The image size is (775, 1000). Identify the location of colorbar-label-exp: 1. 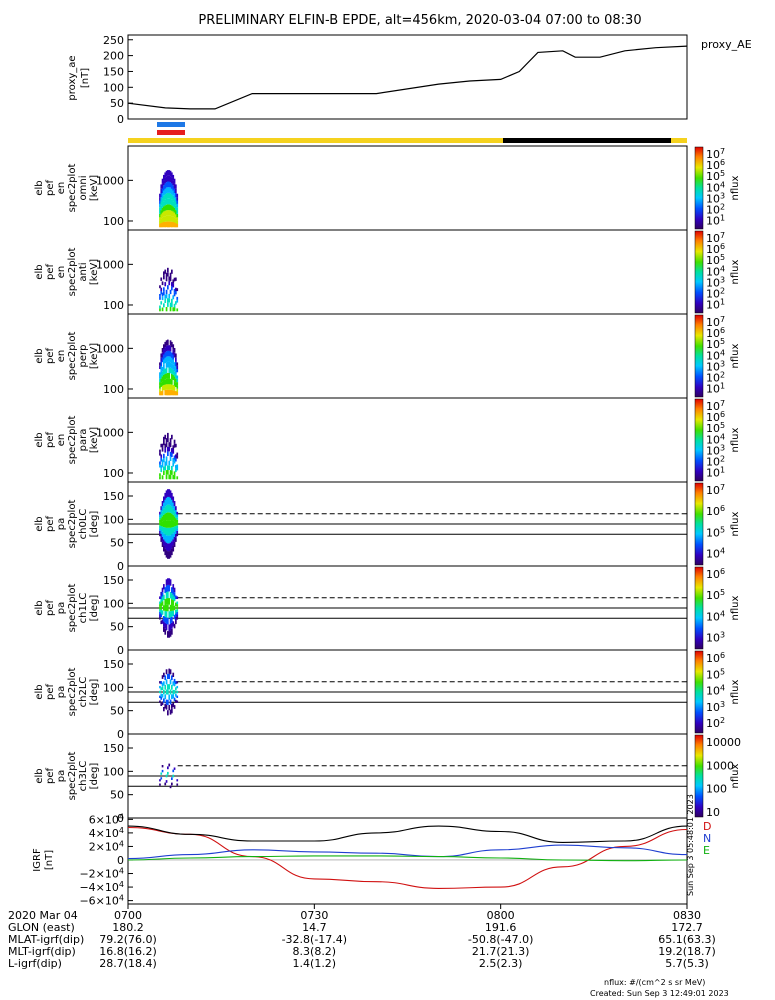
(722, 386).